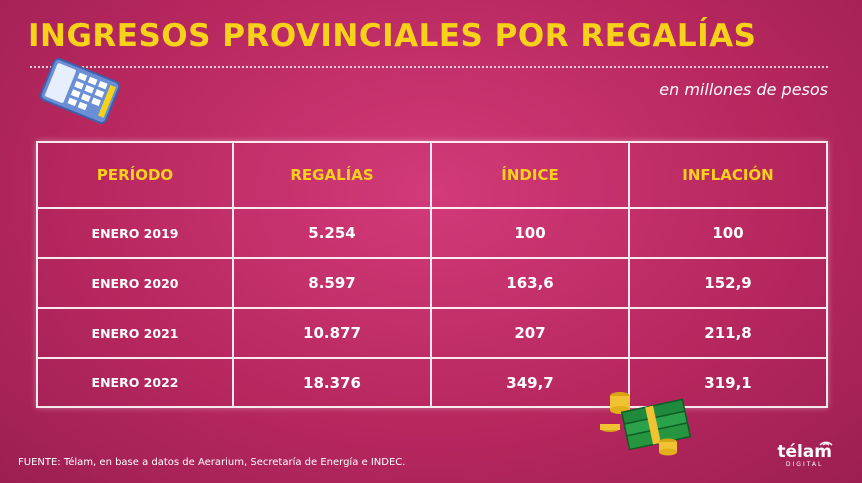 The image size is (862, 483). I want to click on row-period-cell: ENERO 2020, so click(136, 284).